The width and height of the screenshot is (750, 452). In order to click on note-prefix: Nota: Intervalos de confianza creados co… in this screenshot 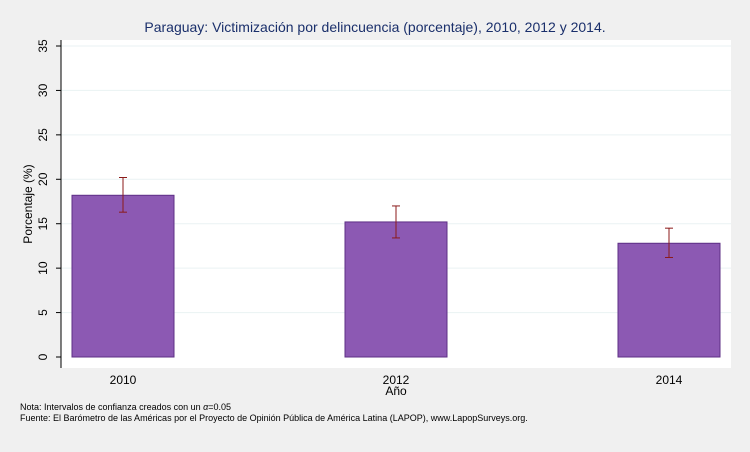, I will do `click(112, 407)`.